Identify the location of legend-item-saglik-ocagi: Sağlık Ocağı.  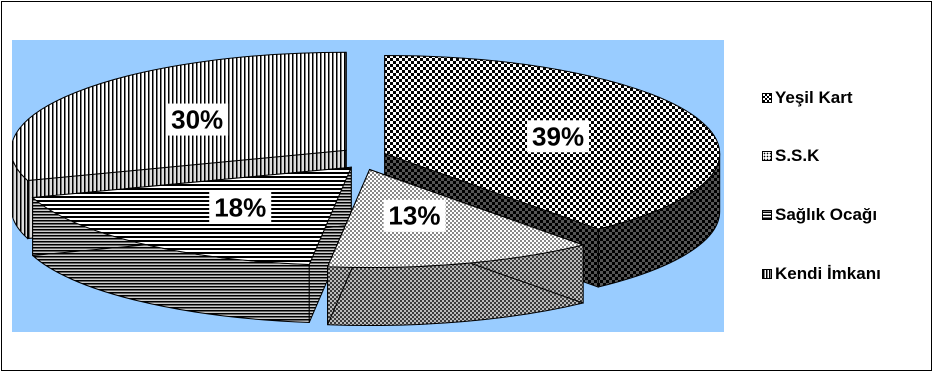
(819, 215).